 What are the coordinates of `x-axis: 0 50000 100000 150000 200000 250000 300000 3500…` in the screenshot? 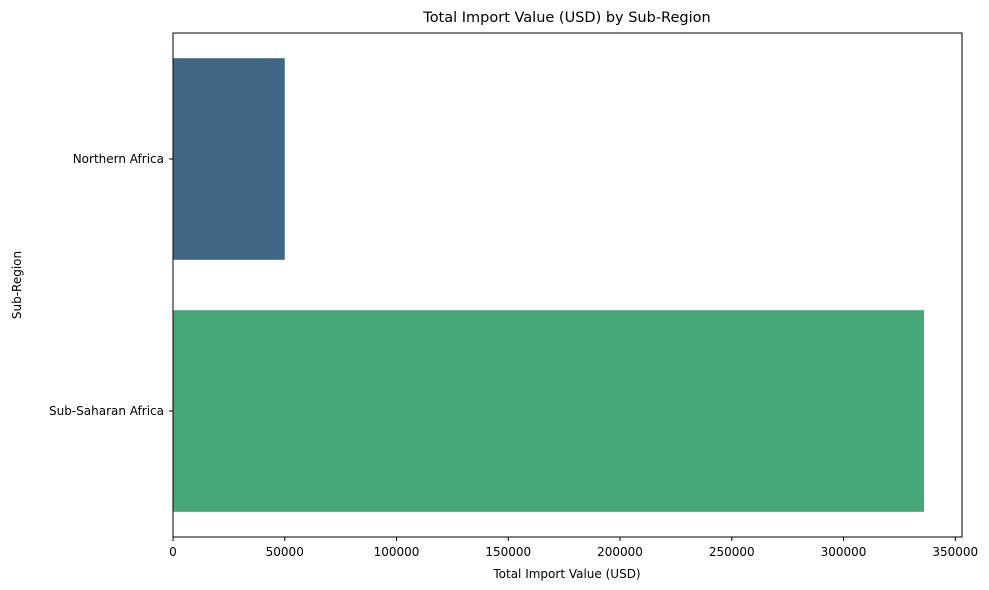 It's located at (573, 548).